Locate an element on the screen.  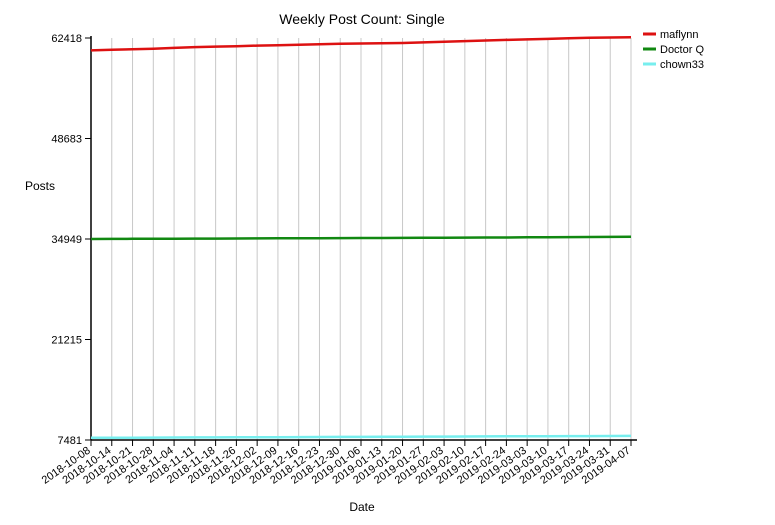
x-axis-label: Date is located at coordinates (362, 507).